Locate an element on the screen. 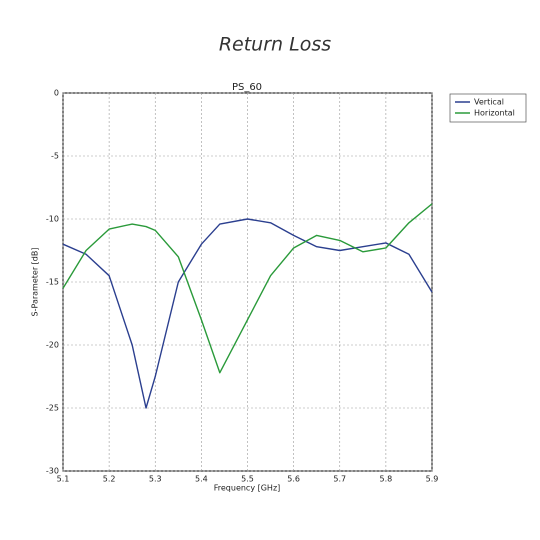  legend-box is located at coordinates (488, 108).